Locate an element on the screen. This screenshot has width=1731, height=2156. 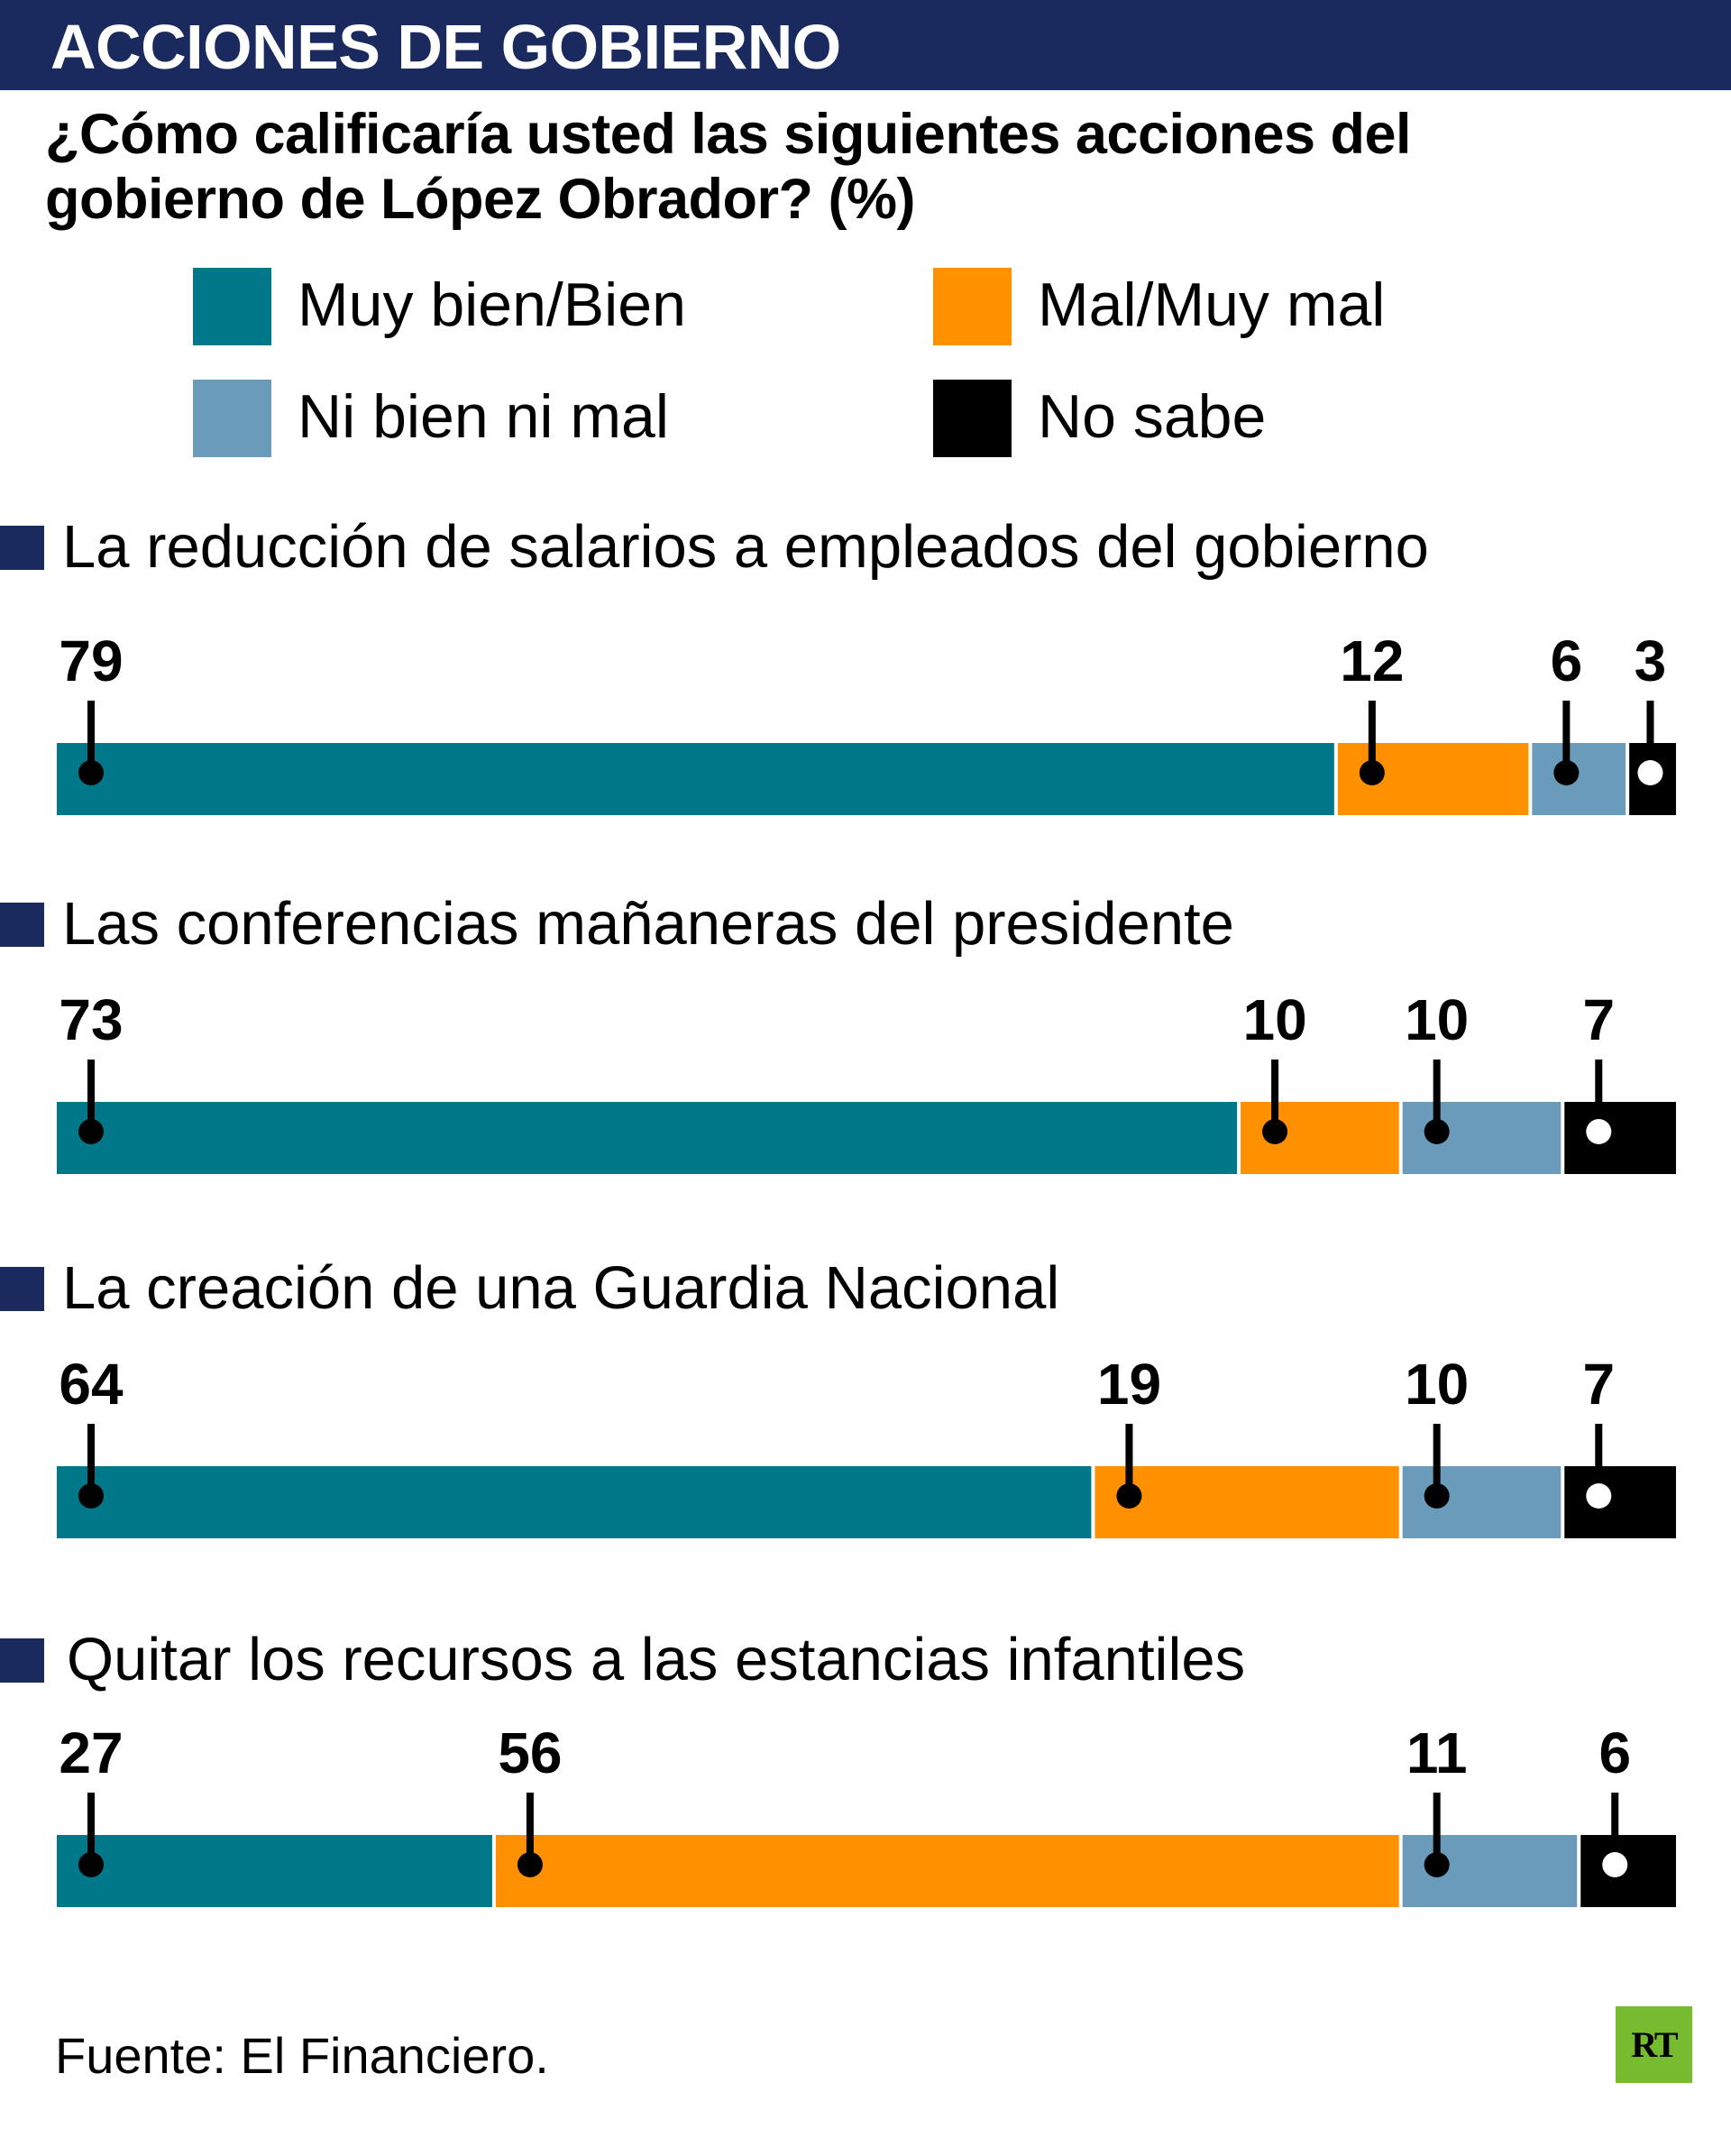
chart-title: ACCIONES DE GOBIERNO is located at coordinates (446, 47).